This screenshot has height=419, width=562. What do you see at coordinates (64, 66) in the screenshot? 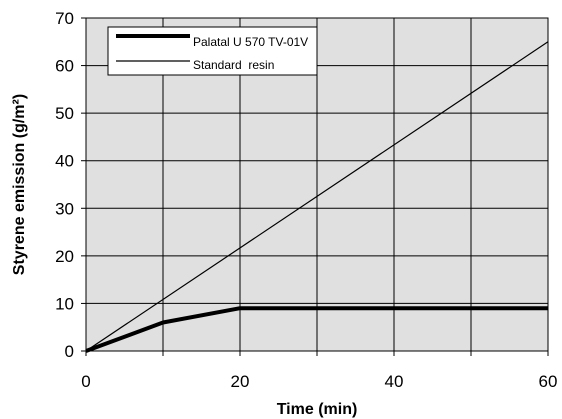
I see `y-tick-label: 60` at bounding box center [64, 66].